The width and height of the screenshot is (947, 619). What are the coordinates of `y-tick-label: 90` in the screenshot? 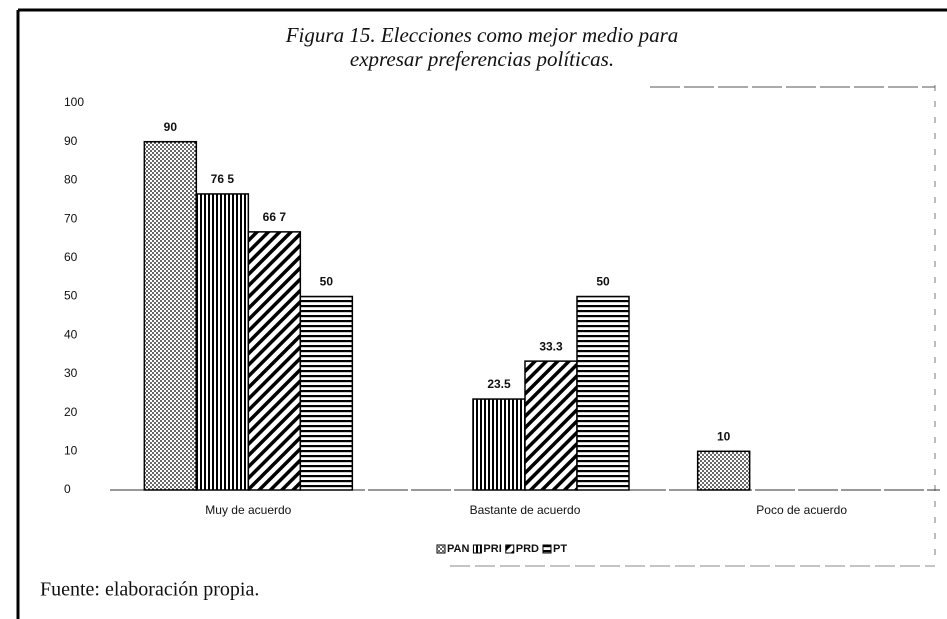 It's located at (71, 141).